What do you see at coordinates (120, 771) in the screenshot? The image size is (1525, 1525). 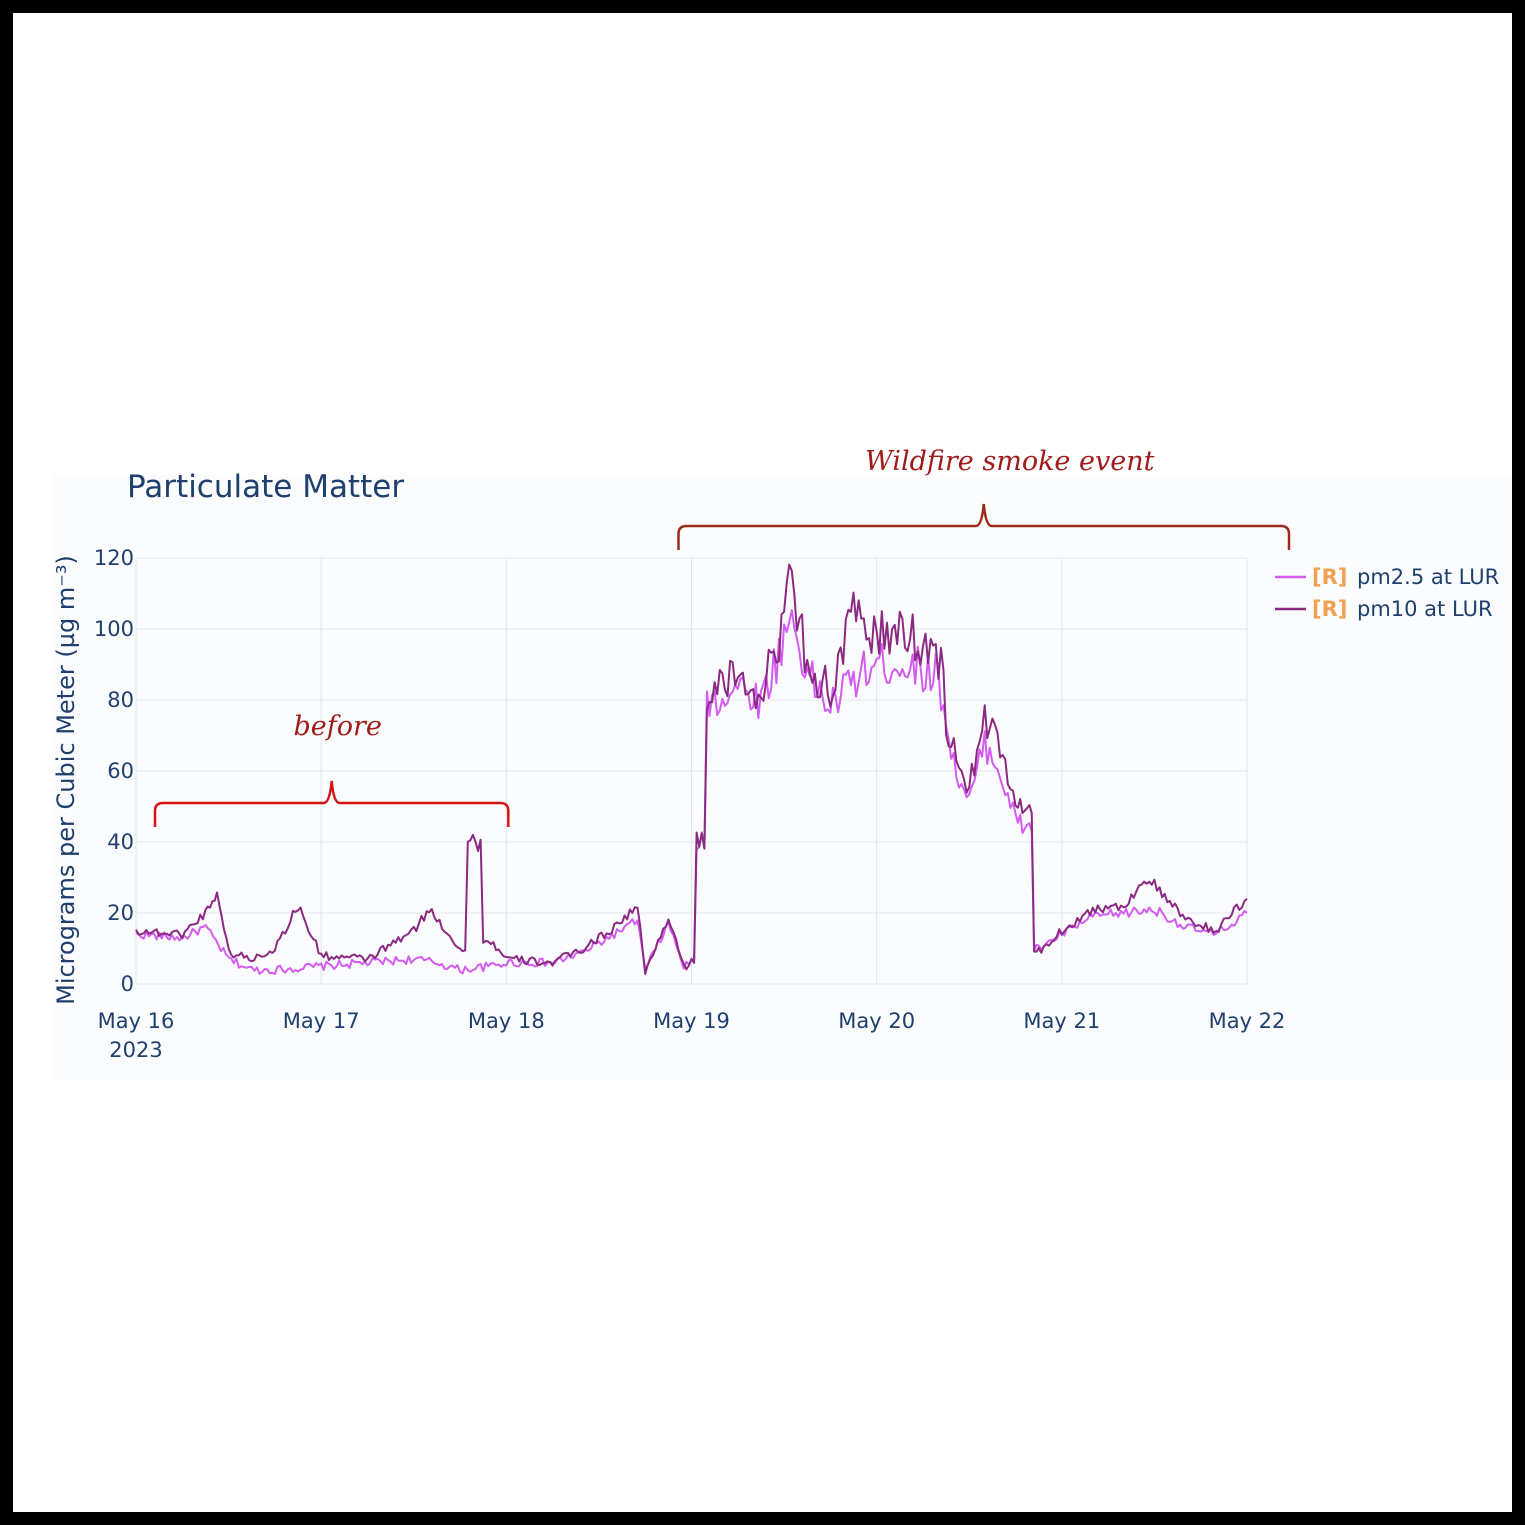 I see `y-tick-label: 60` at bounding box center [120, 771].